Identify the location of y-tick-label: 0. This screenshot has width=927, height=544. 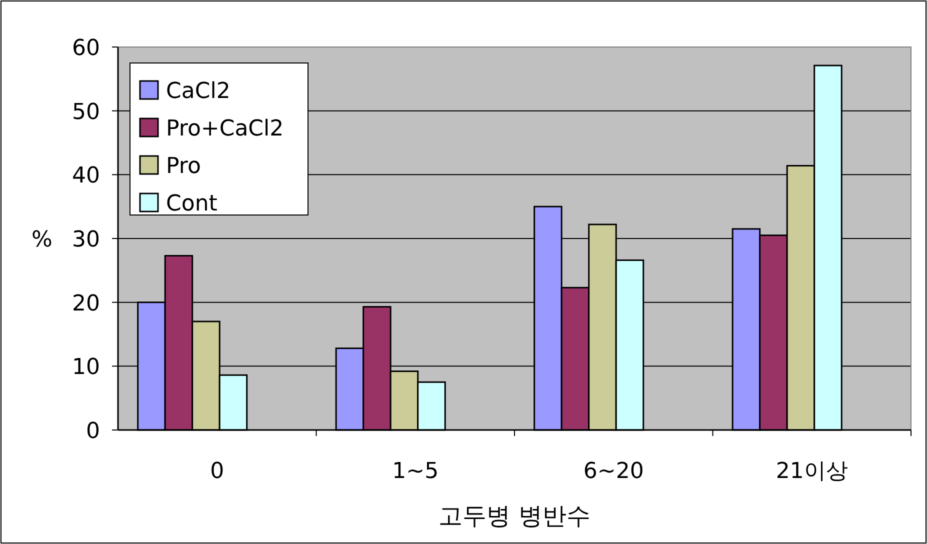
(93, 431).